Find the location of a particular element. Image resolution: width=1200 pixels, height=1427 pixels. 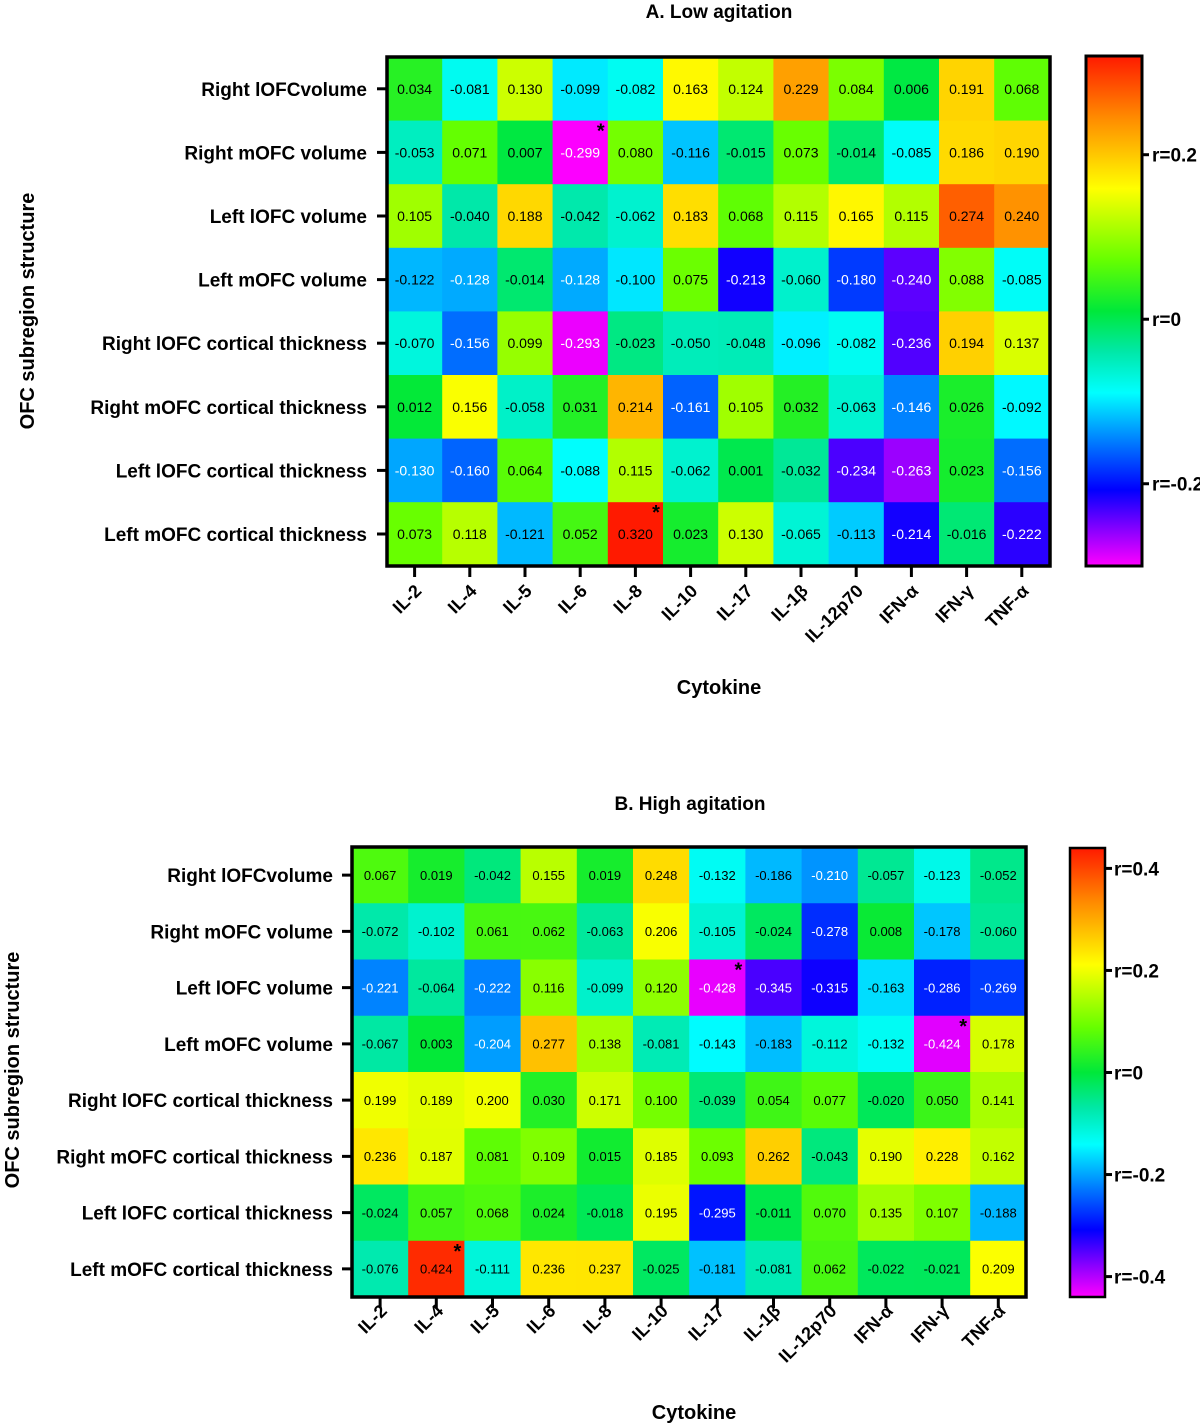

cell-value: -0.121 is located at coordinates (525, 534).